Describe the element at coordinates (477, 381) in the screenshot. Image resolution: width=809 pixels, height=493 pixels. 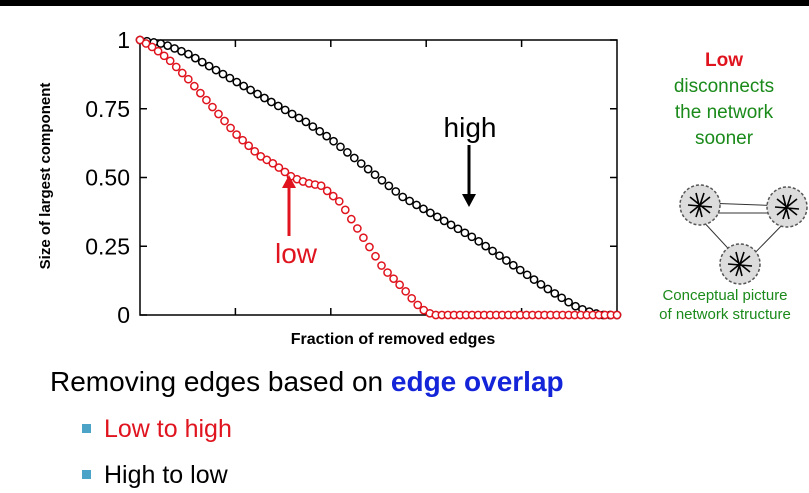
I see `headline-keyword: edge overlap` at that location.